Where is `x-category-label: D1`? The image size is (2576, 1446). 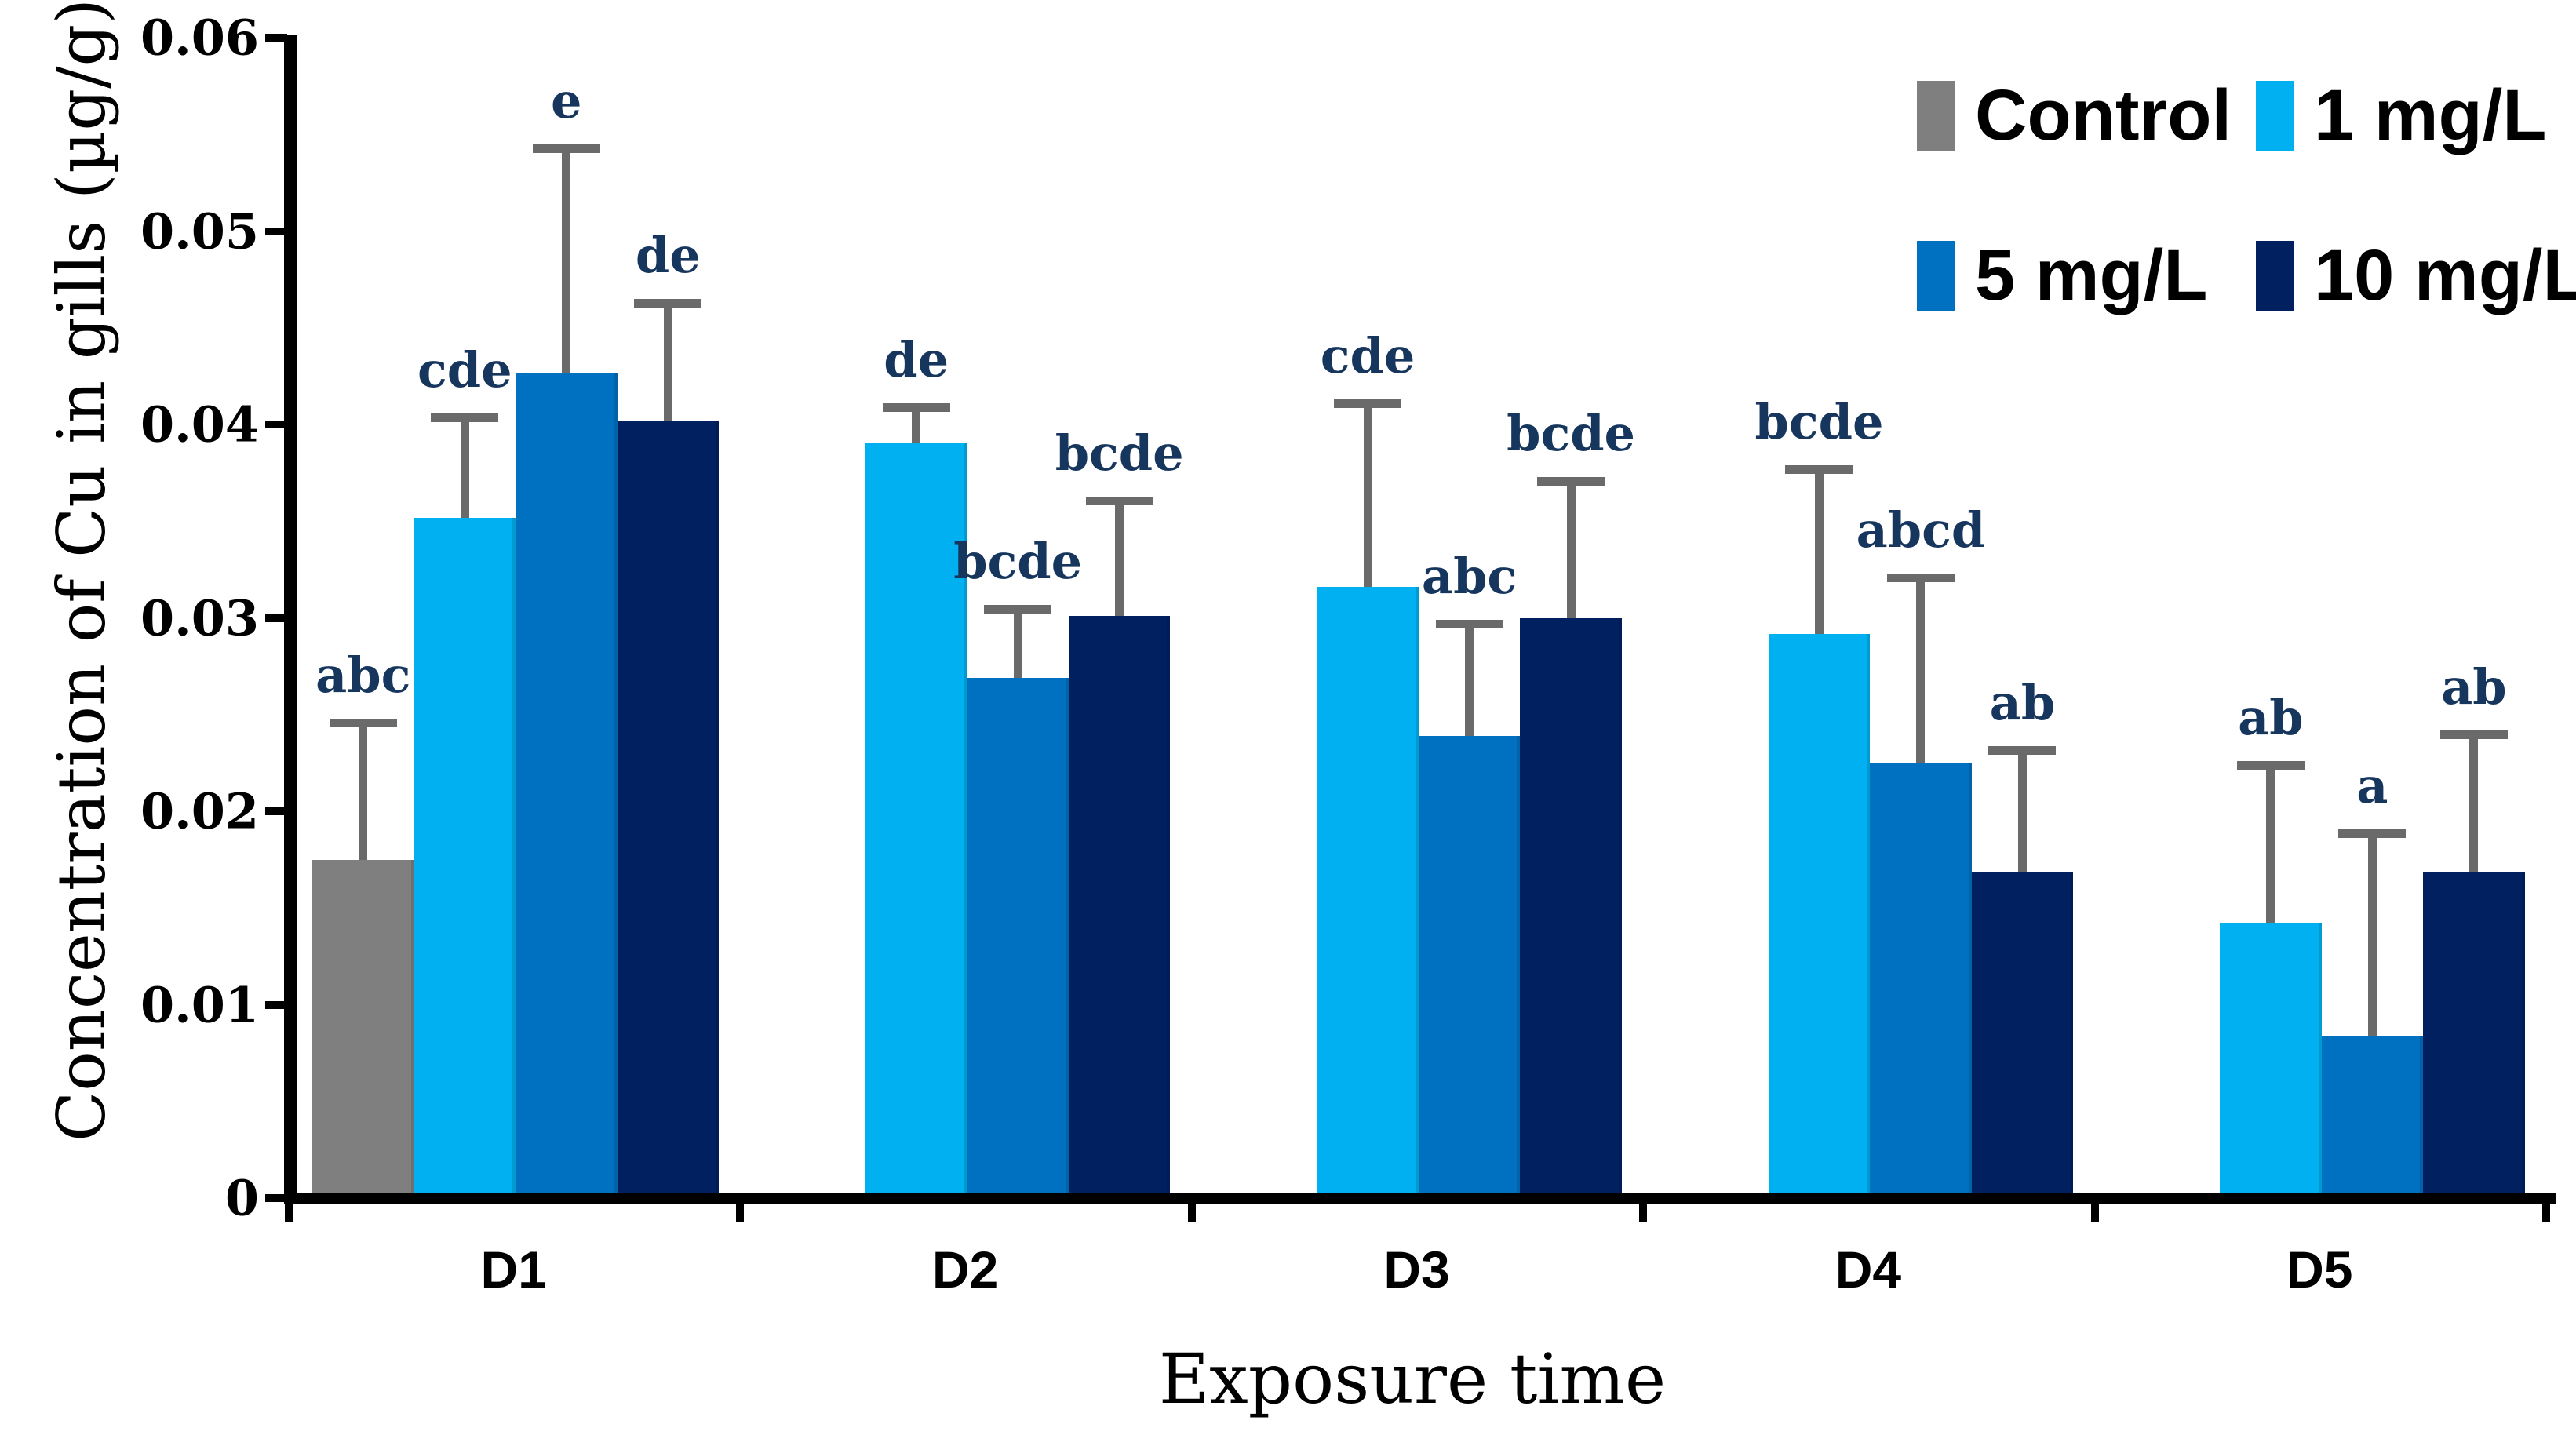 x-category-label: D1 is located at coordinates (513, 1269).